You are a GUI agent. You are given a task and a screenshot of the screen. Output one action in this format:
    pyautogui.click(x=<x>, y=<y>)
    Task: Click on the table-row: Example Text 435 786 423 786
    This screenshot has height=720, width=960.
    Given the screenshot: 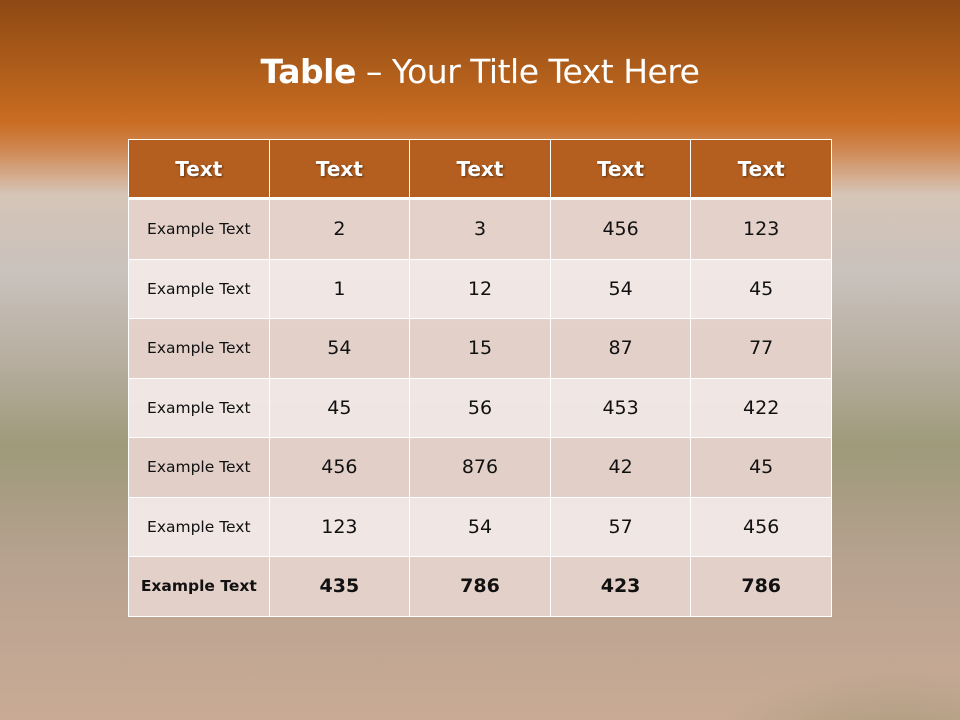 What is the action you would take?
    pyautogui.click(x=480, y=586)
    